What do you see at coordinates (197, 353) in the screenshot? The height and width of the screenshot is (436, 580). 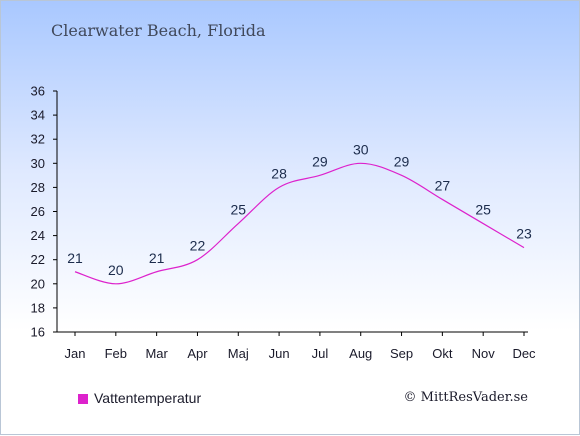 I see `x-tick-label: Apr` at bounding box center [197, 353].